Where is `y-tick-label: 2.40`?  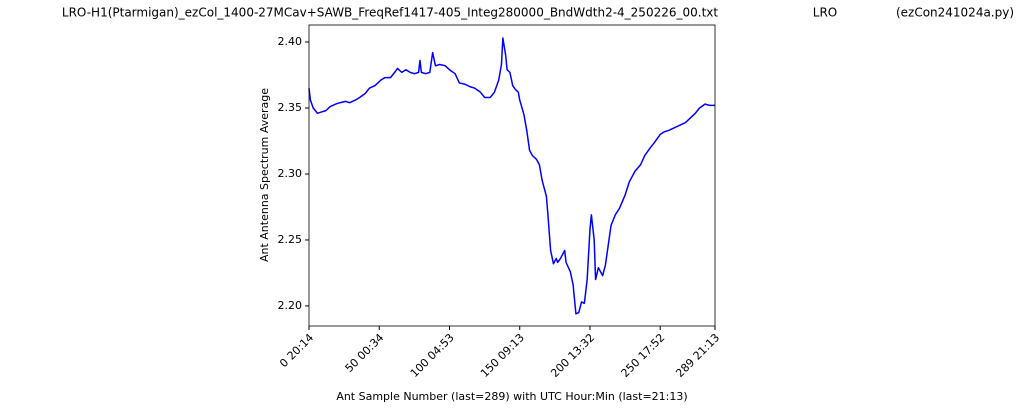 y-tick-label: 2.40 is located at coordinates (290, 41).